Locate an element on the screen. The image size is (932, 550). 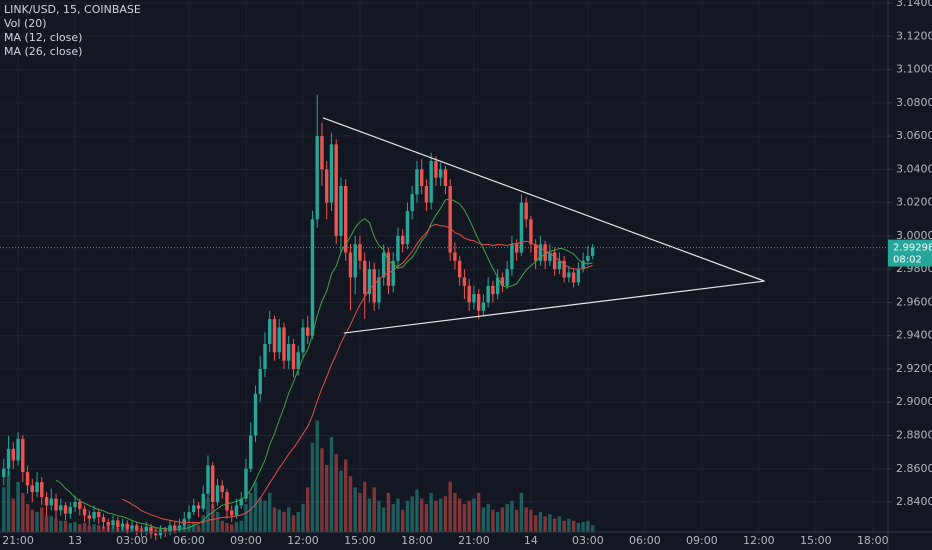
x-tick-label: 12:00 is located at coordinates (303, 540).